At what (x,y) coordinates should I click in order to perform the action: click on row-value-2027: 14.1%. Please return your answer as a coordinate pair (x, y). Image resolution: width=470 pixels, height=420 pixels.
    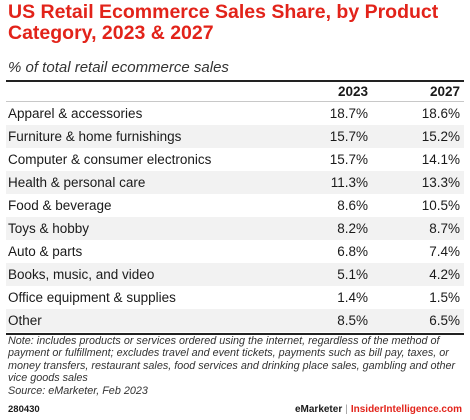
    Looking at the image, I should click on (440, 159).